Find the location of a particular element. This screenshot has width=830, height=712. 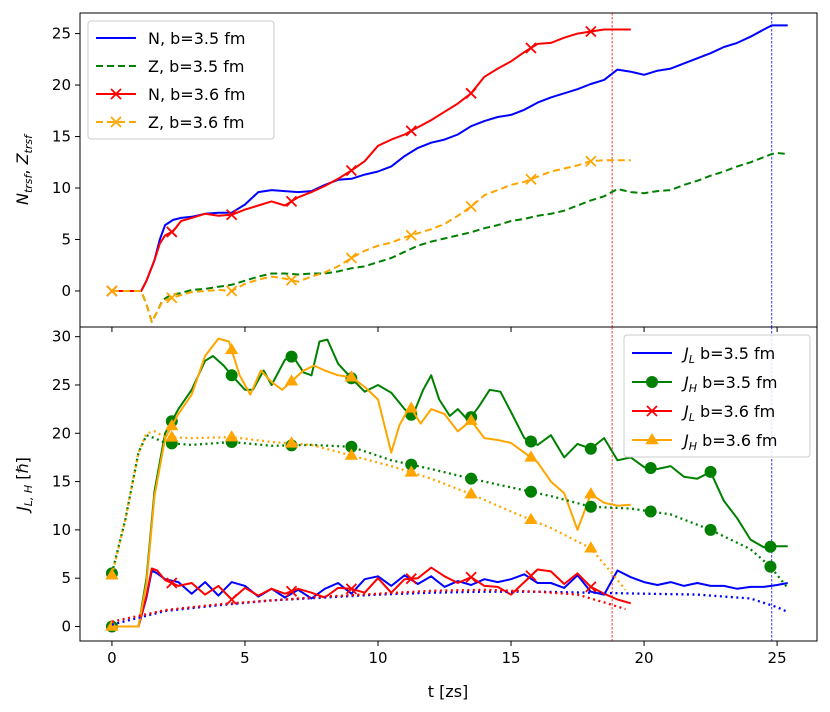

top-ytick-label-15: 15 is located at coordinates (61, 137).